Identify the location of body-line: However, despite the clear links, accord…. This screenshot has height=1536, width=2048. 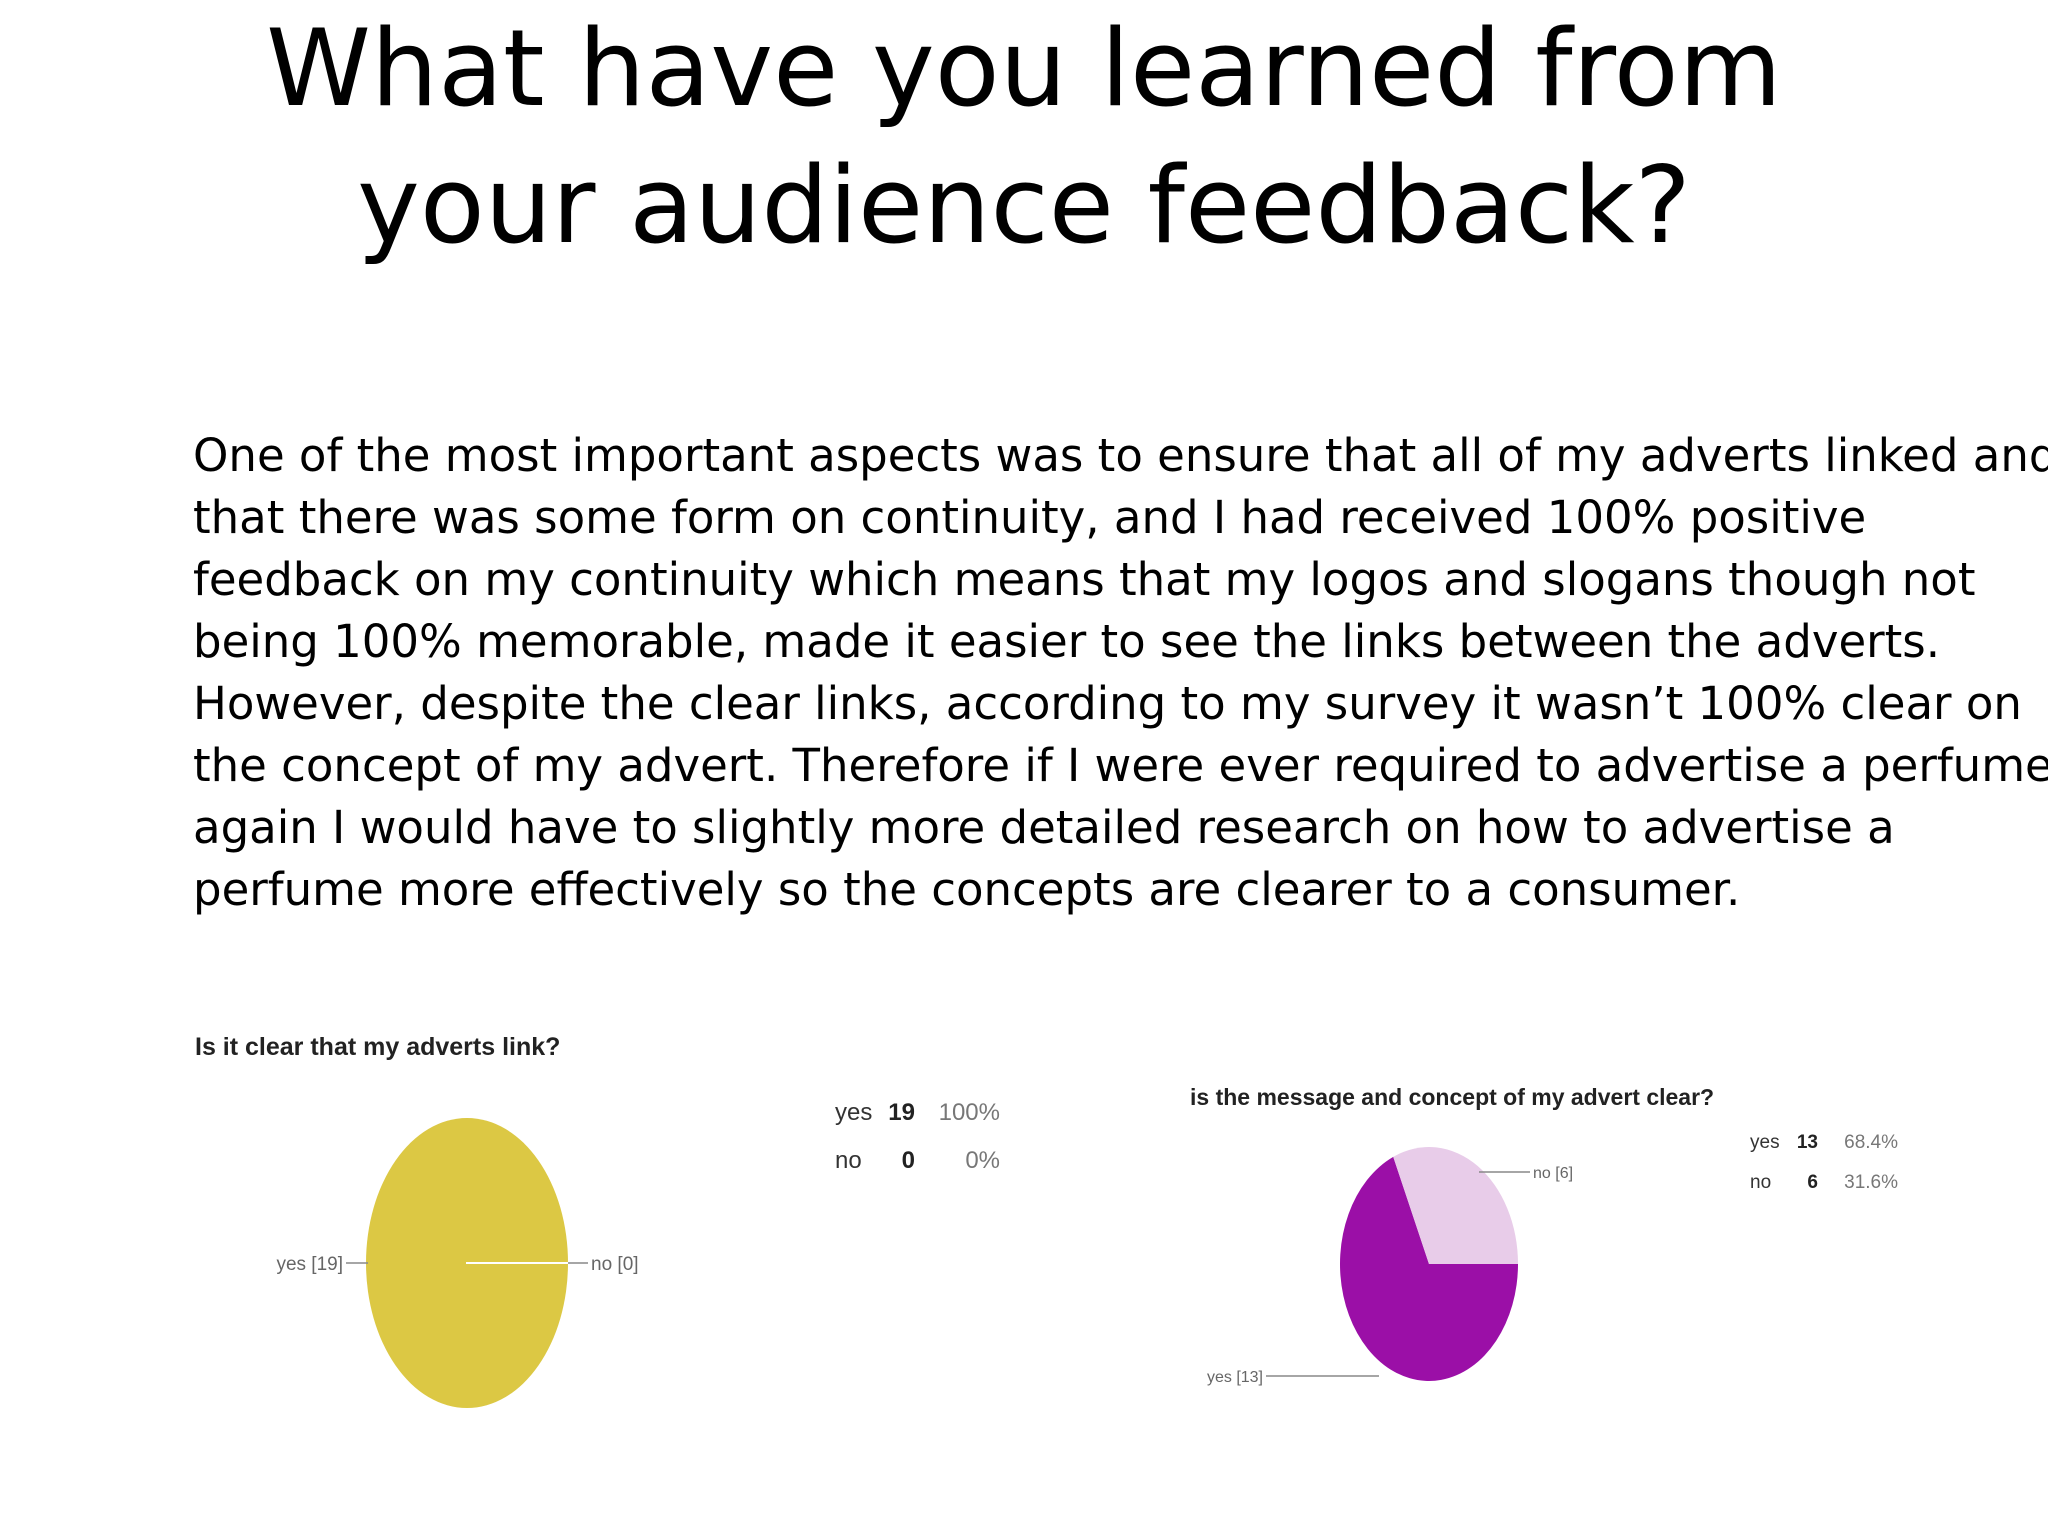
(1107, 703).